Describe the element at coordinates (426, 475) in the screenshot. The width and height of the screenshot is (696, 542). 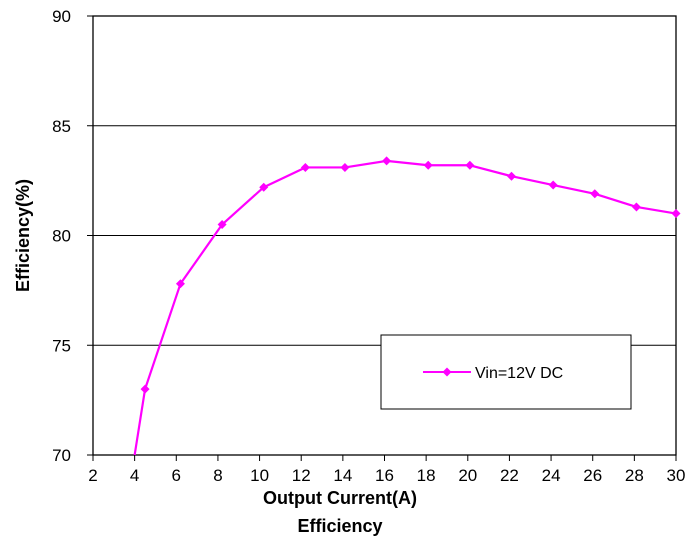
I see `x-tick-label: 18` at that location.